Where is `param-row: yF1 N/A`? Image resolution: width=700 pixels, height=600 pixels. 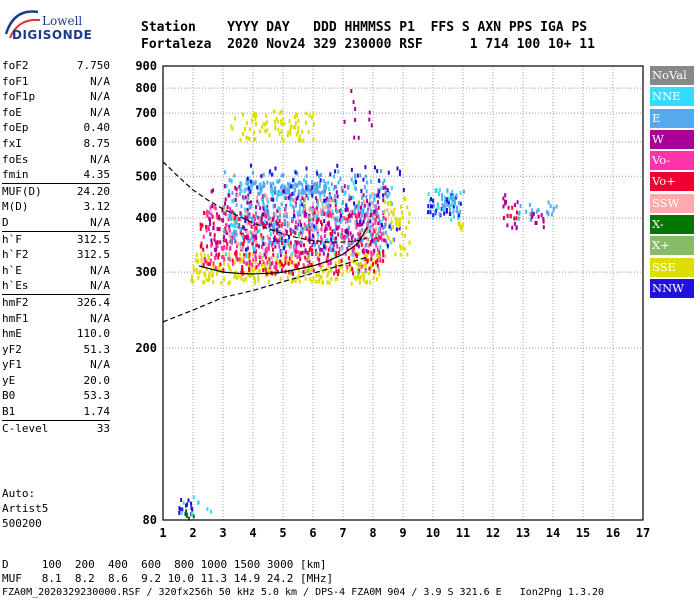 param-row: yF1 N/A is located at coordinates (56, 365).